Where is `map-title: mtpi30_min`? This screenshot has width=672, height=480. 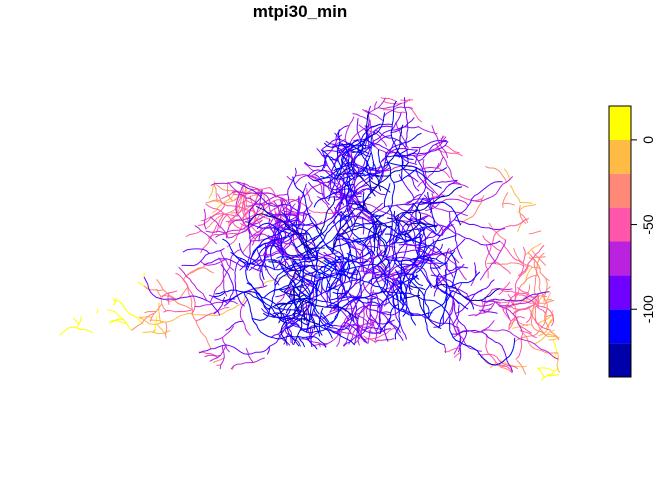 map-title: mtpi30_min is located at coordinates (300, 11).